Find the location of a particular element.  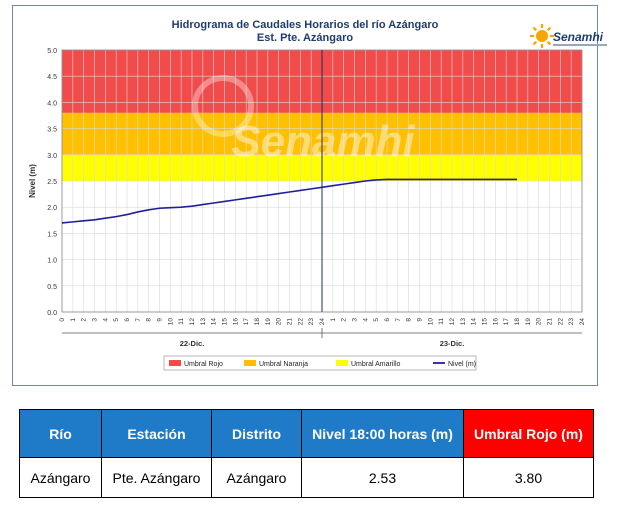

cell-umbral-rojo: 3.80 is located at coordinates (528, 477).